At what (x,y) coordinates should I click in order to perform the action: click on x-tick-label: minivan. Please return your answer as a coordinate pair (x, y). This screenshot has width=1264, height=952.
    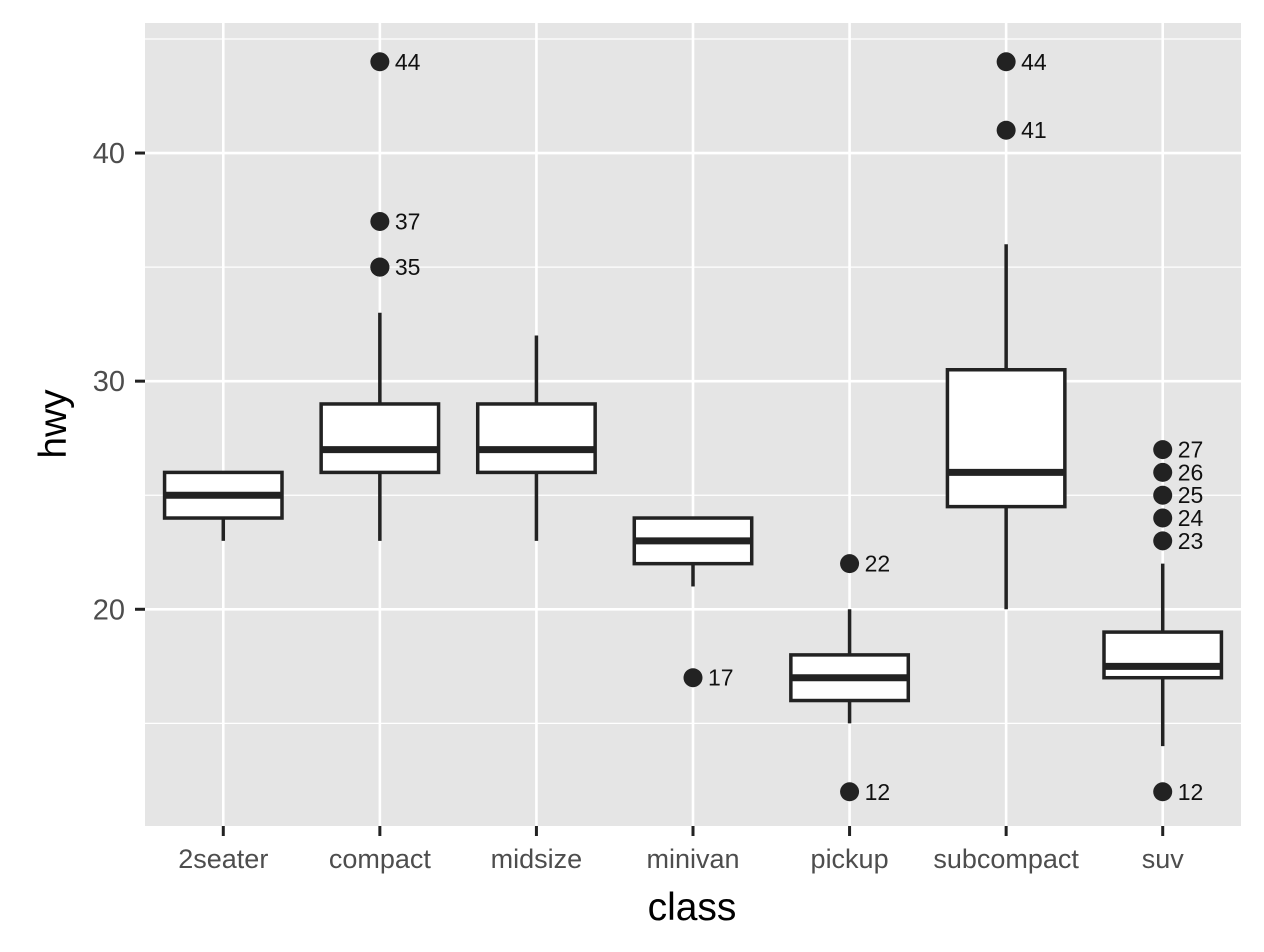
    Looking at the image, I should click on (692, 859).